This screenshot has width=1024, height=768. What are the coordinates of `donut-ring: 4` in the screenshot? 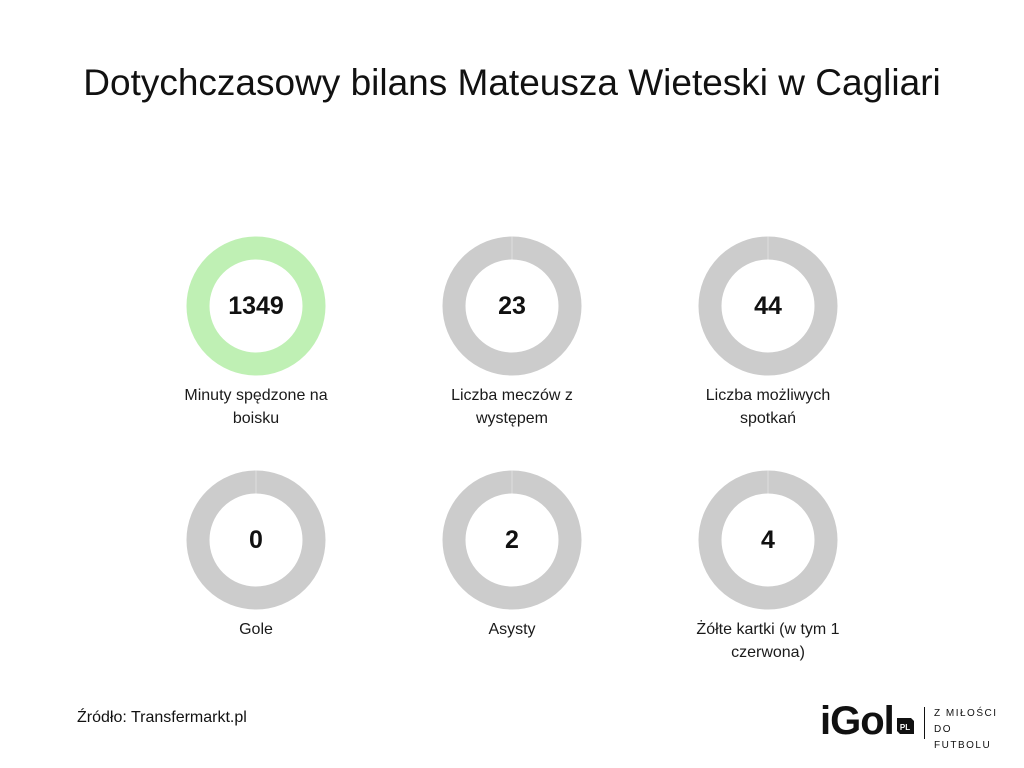 It's located at (768, 540).